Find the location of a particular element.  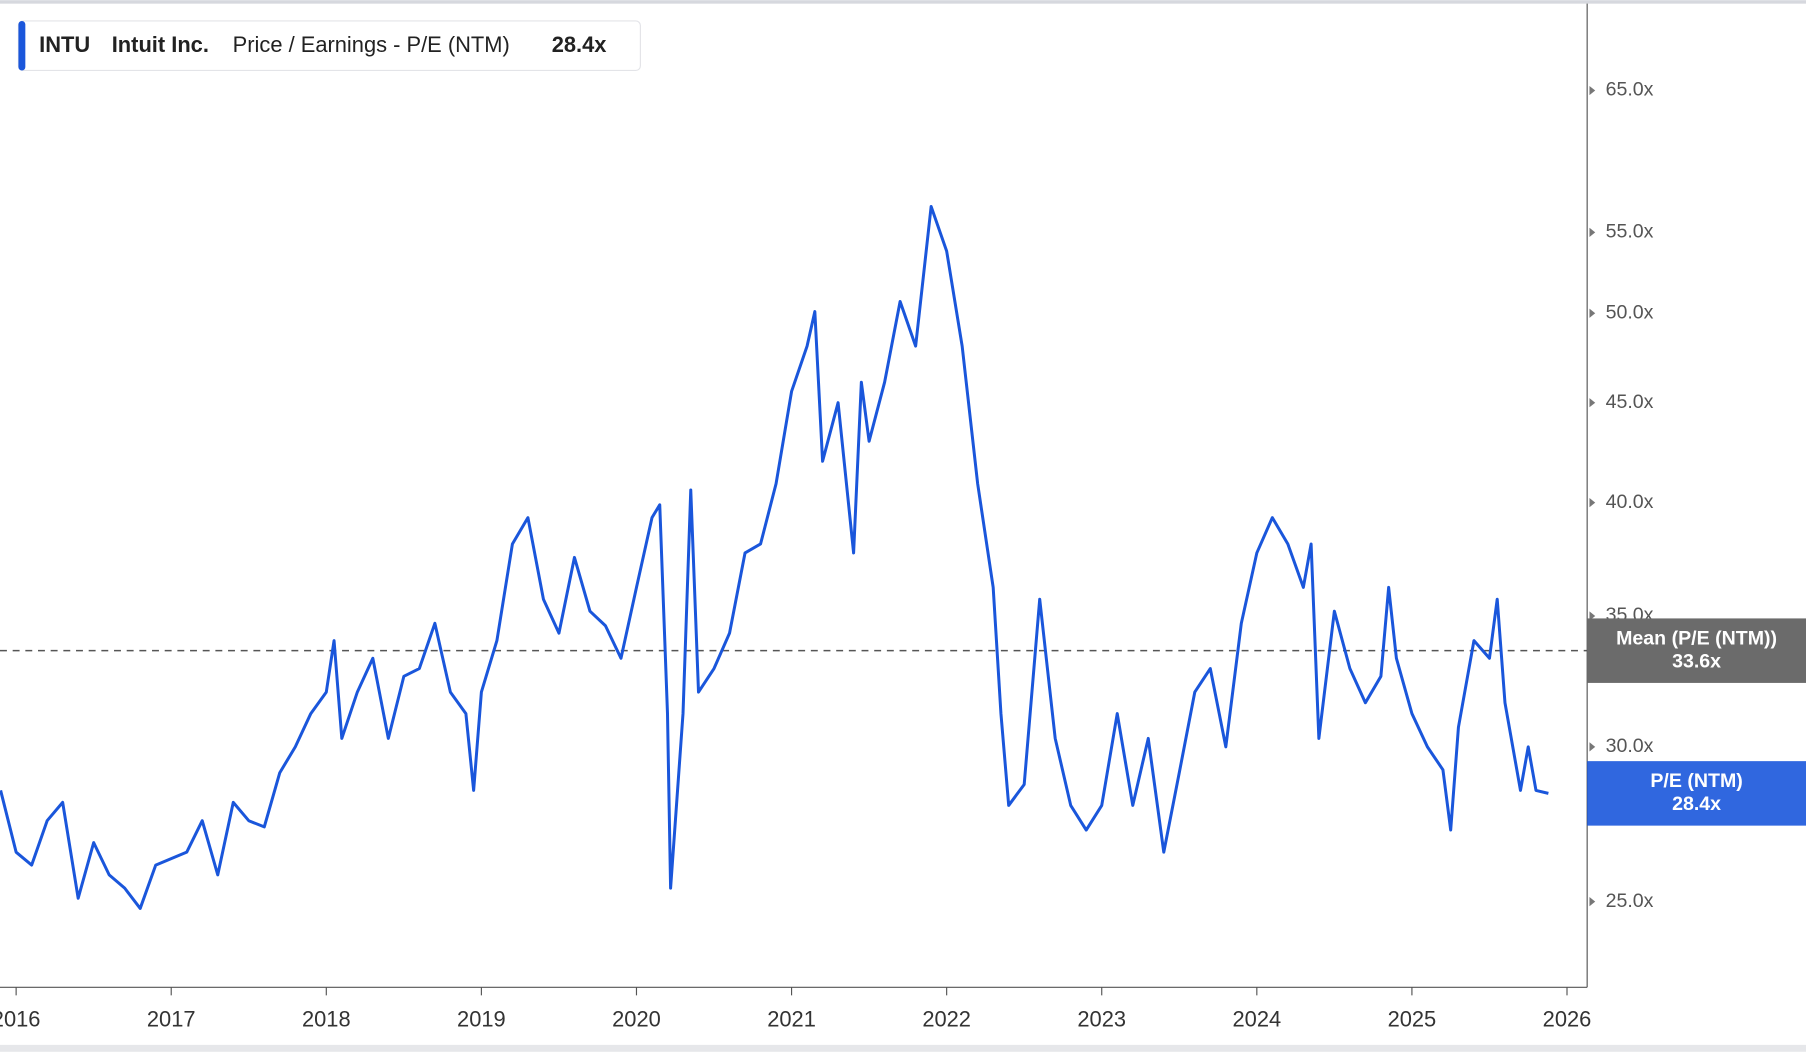

x-tick-label: 2026 is located at coordinates (1567, 1018).